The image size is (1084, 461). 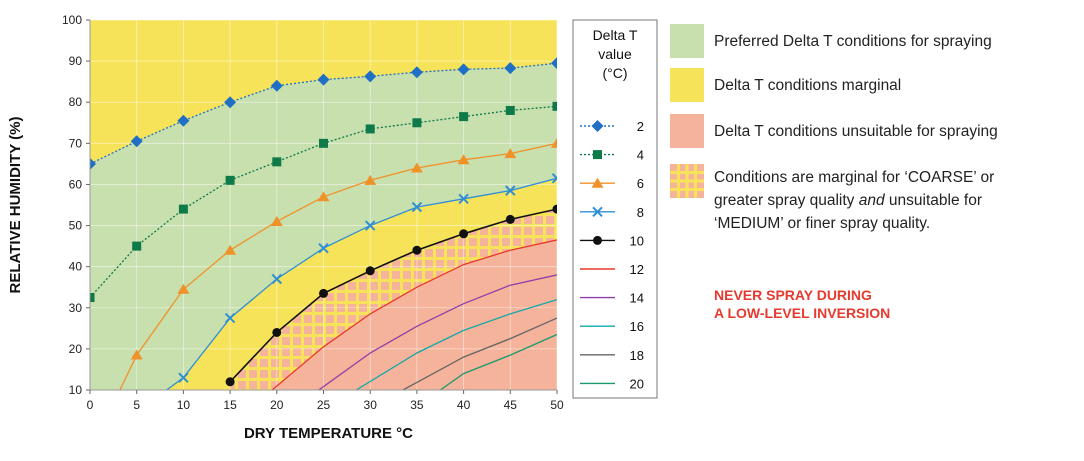 I want to click on hatched-line-2: greater spray quality and unsuitable for, so click(x=884, y=200).